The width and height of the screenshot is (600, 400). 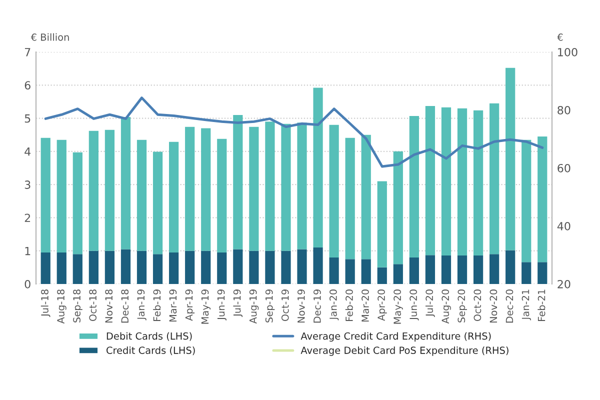 I want to click on x-tick-label: Dec-19, so click(x=317, y=306).